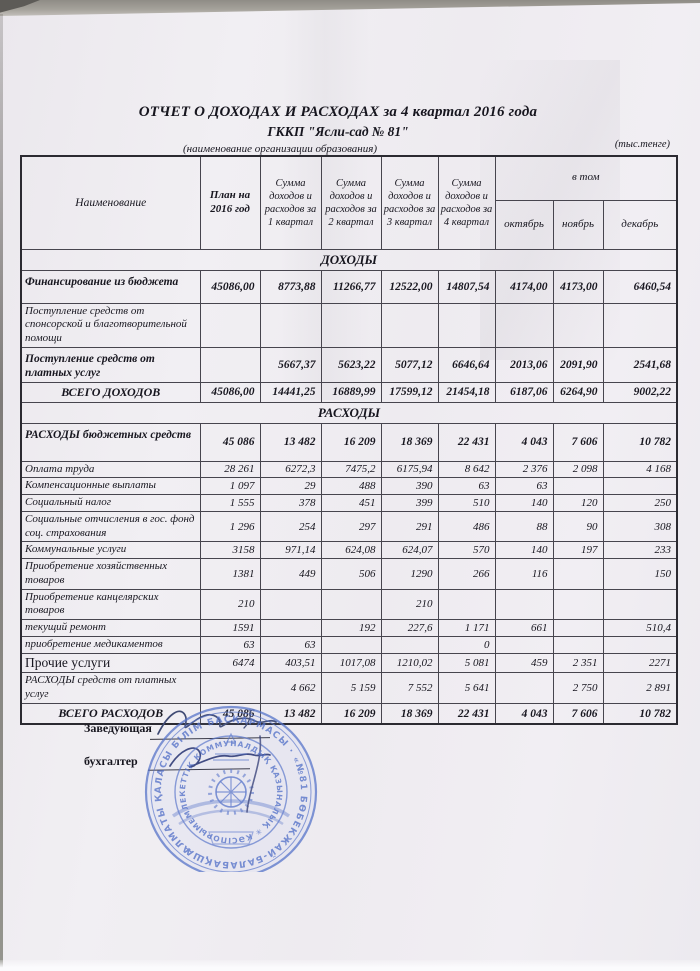 This screenshot has width=700, height=971. I want to click on cell-value: 0, so click(466, 644).